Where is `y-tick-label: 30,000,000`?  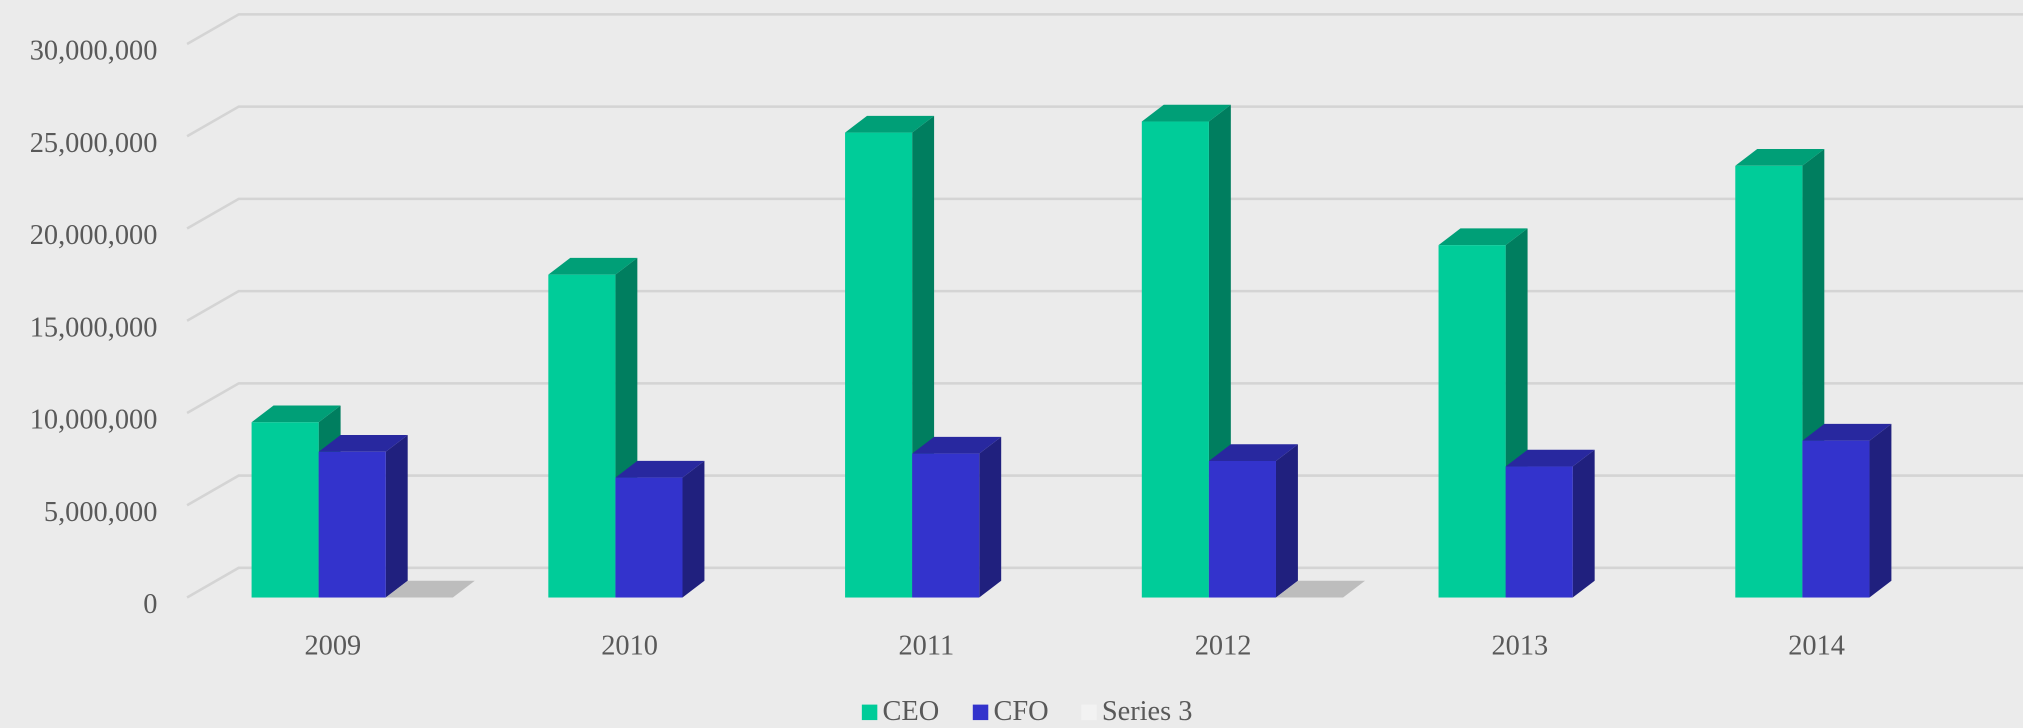
y-tick-label: 30,000,000 is located at coordinates (94, 51).